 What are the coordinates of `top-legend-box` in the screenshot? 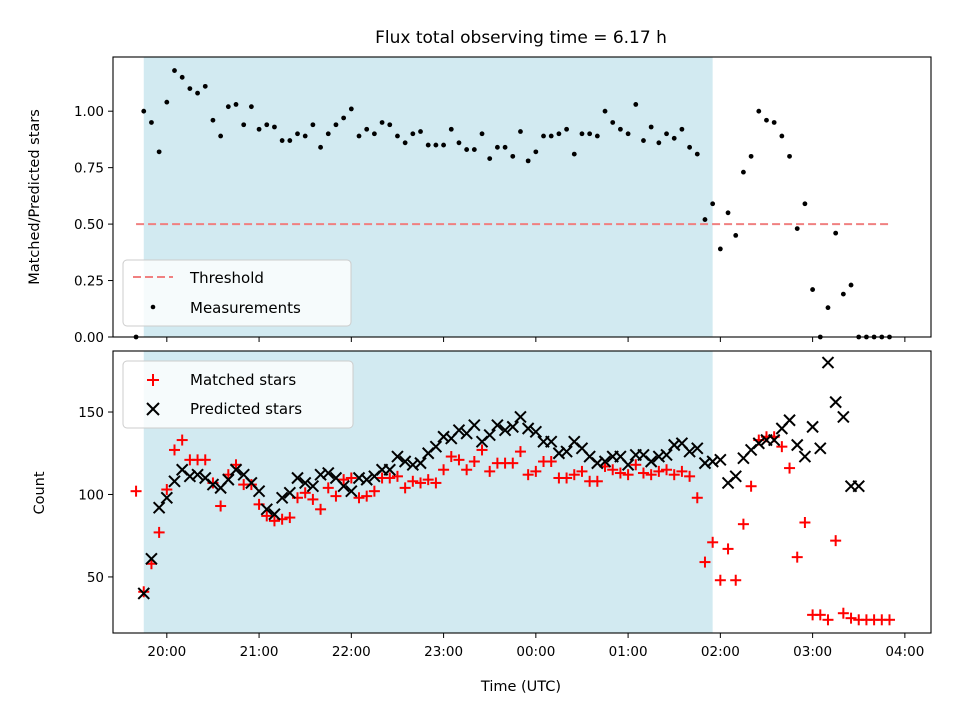 It's located at (237, 293).